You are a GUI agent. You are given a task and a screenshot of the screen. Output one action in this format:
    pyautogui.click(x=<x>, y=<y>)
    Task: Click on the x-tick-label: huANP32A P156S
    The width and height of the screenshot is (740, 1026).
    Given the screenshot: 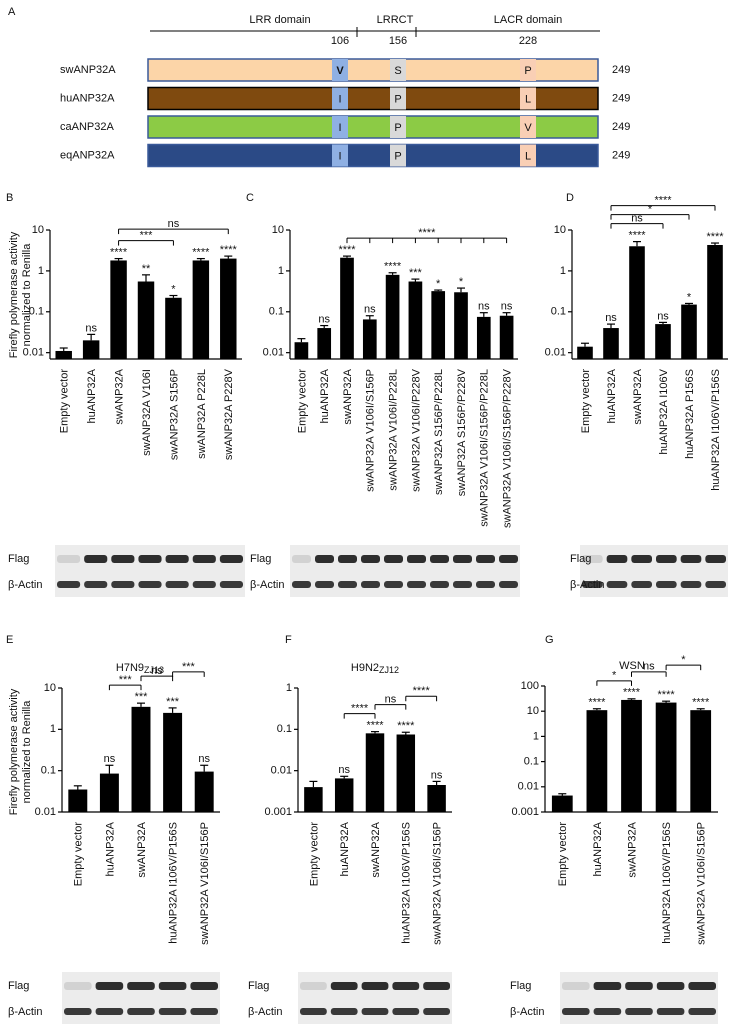 What is the action you would take?
    pyautogui.click(x=690, y=414)
    